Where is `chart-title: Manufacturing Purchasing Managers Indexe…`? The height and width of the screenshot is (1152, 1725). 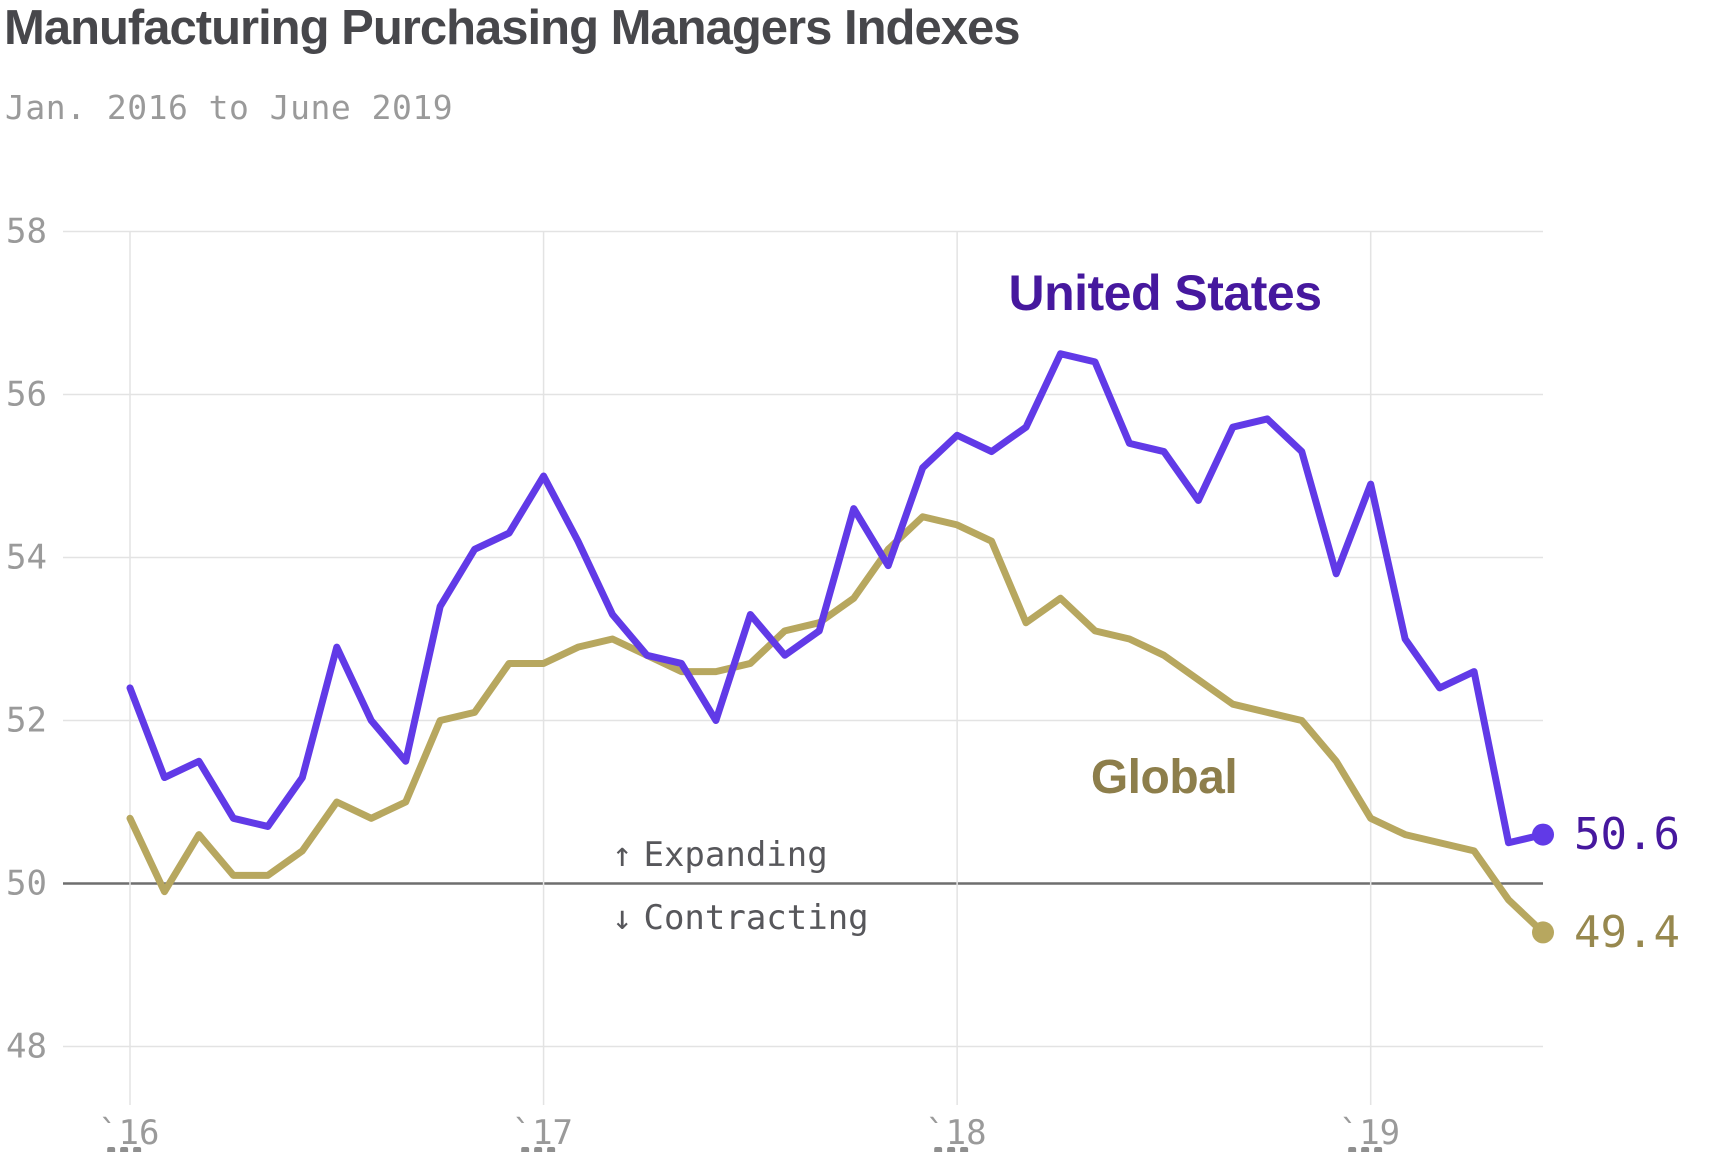 chart-title: Manufacturing Purchasing Managers Indexe… is located at coordinates (512, 28).